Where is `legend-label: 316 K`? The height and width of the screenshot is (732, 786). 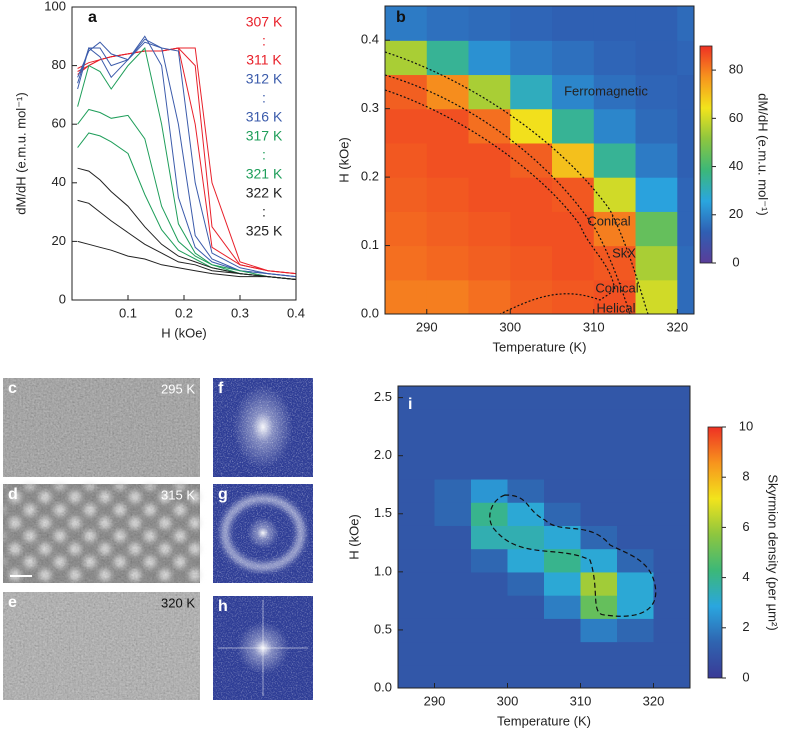
legend-label: 316 K is located at coordinates (264, 117).